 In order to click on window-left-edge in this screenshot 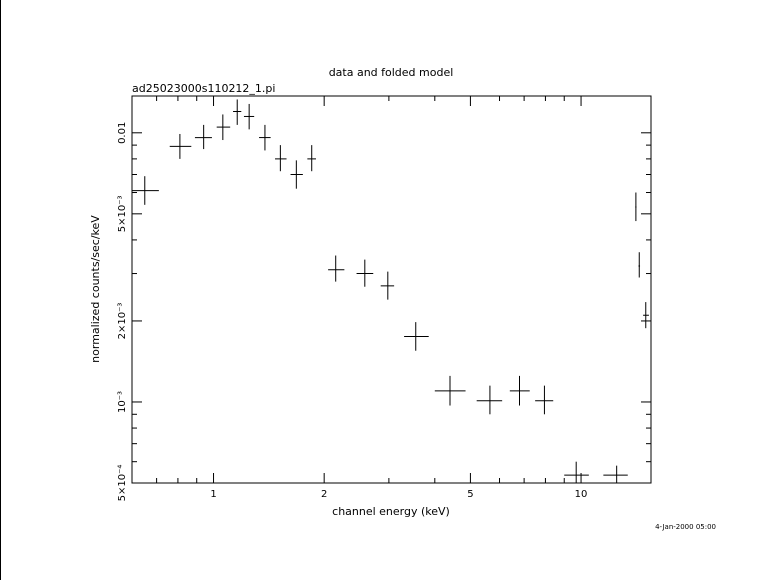, I will do `click(0, 290)`.